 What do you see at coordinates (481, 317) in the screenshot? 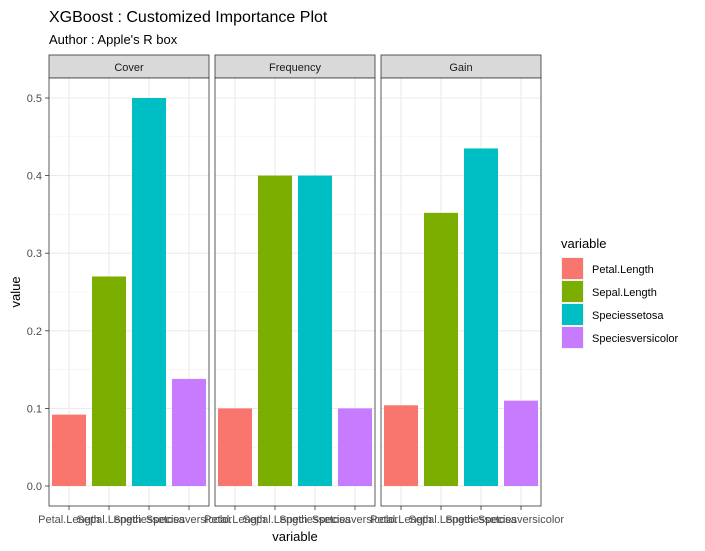
I see `bar-gain-speciessetosa` at bounding box center [481, 317].